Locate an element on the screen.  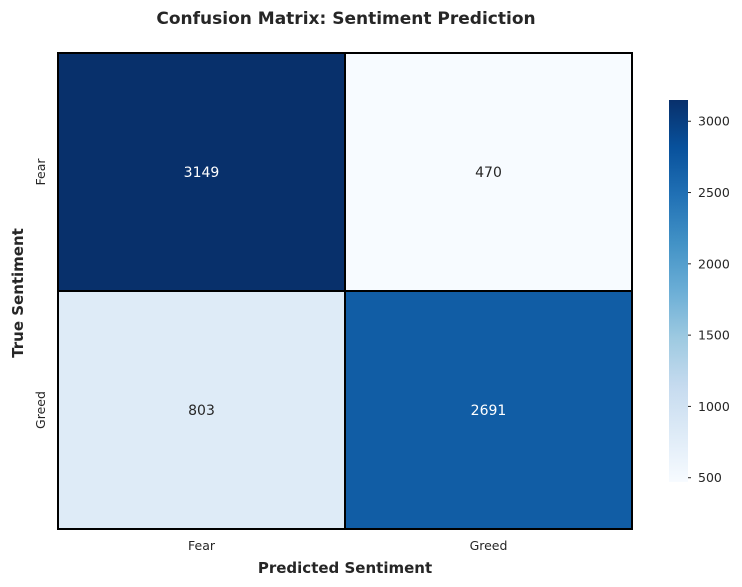
x-tick-fear: Fear is located at coordinates (202, 545).